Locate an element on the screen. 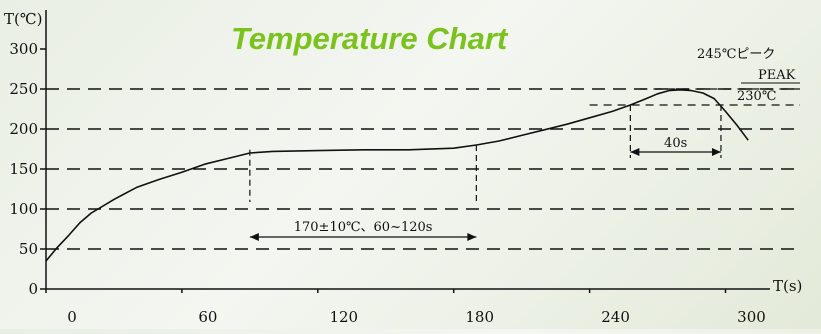 The width and height of the screenshot is (821, 334). x-tick-label-60: 60 is located at coordinates (207, 317).